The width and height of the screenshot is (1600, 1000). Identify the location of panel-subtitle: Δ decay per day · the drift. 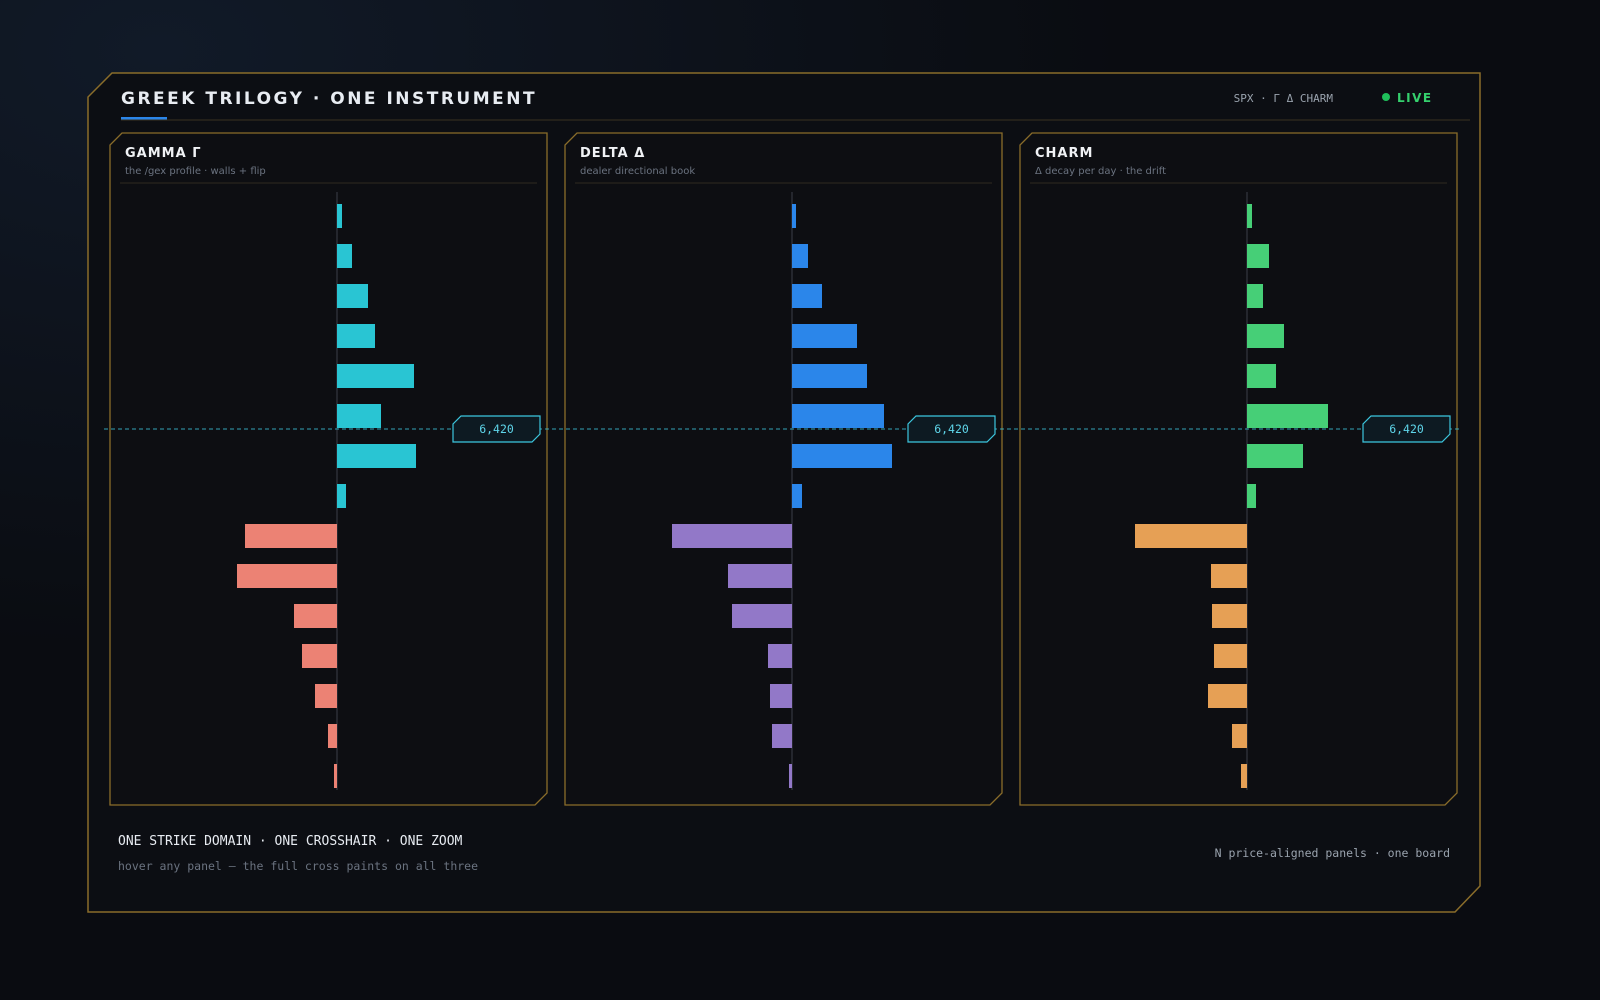
(1100, 171).